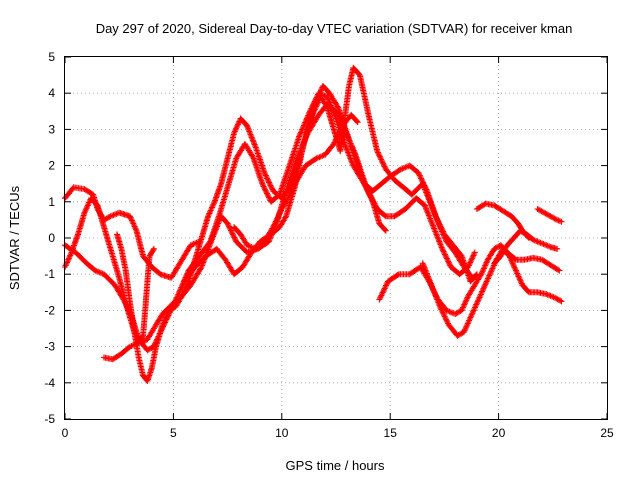 This screenshot has height=480, width=640. I want to click on y-tick-label: -3, so click(49, 347).